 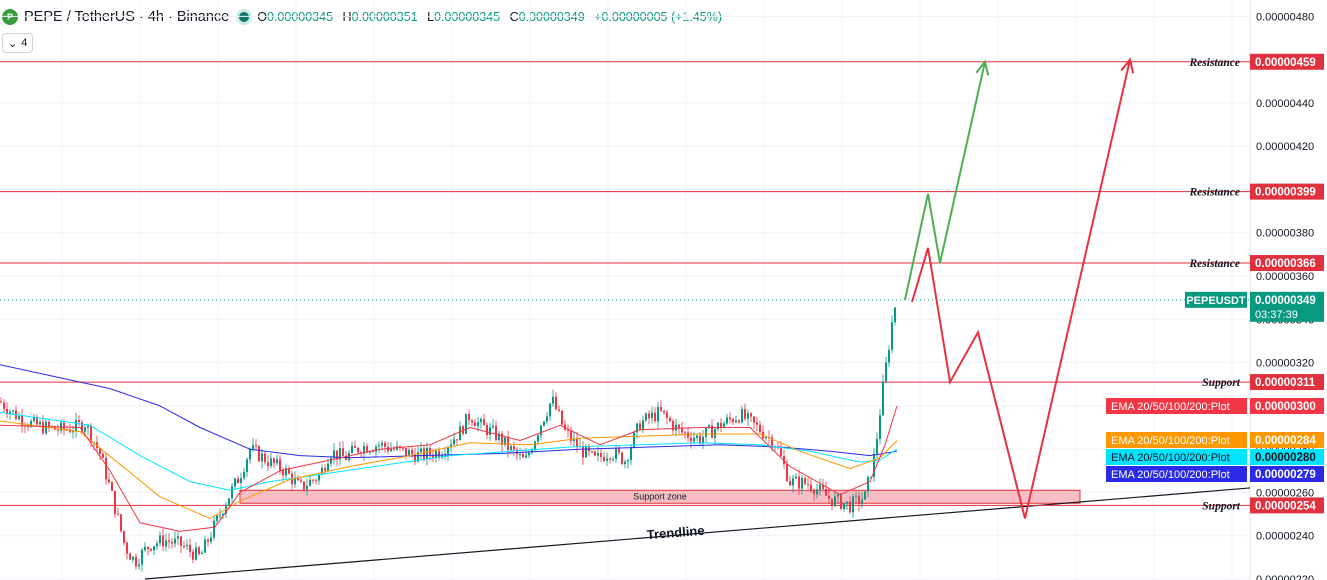 I want to click on indicator-value-text: 0.00000284, so click(x=1285, y=441).